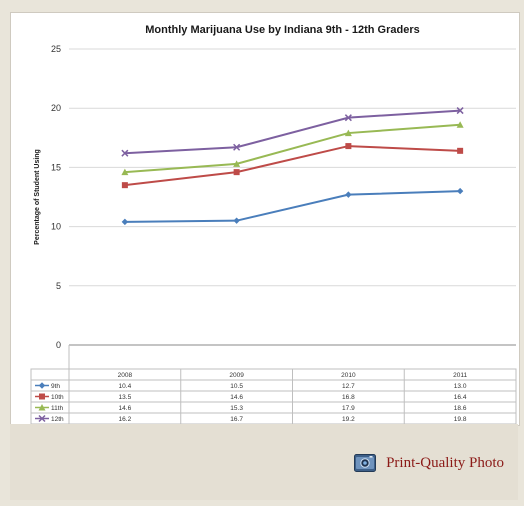  I want to click on data-table-cell: 10.4, so click(125, 386).